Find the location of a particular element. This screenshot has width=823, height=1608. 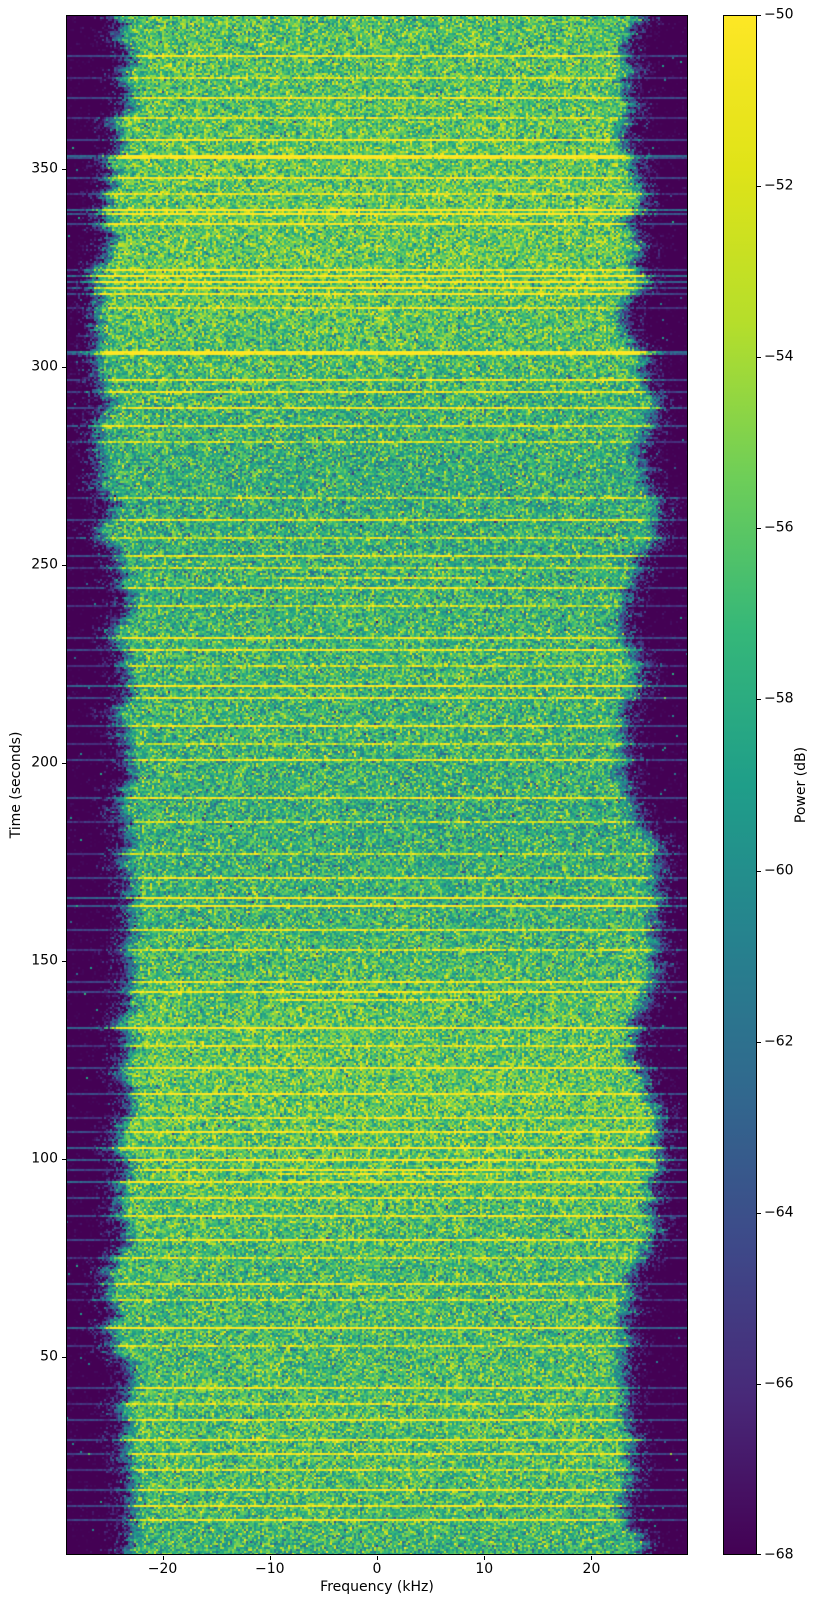

colorbar-tick-label: −52 is located at coordinates (779, 185).